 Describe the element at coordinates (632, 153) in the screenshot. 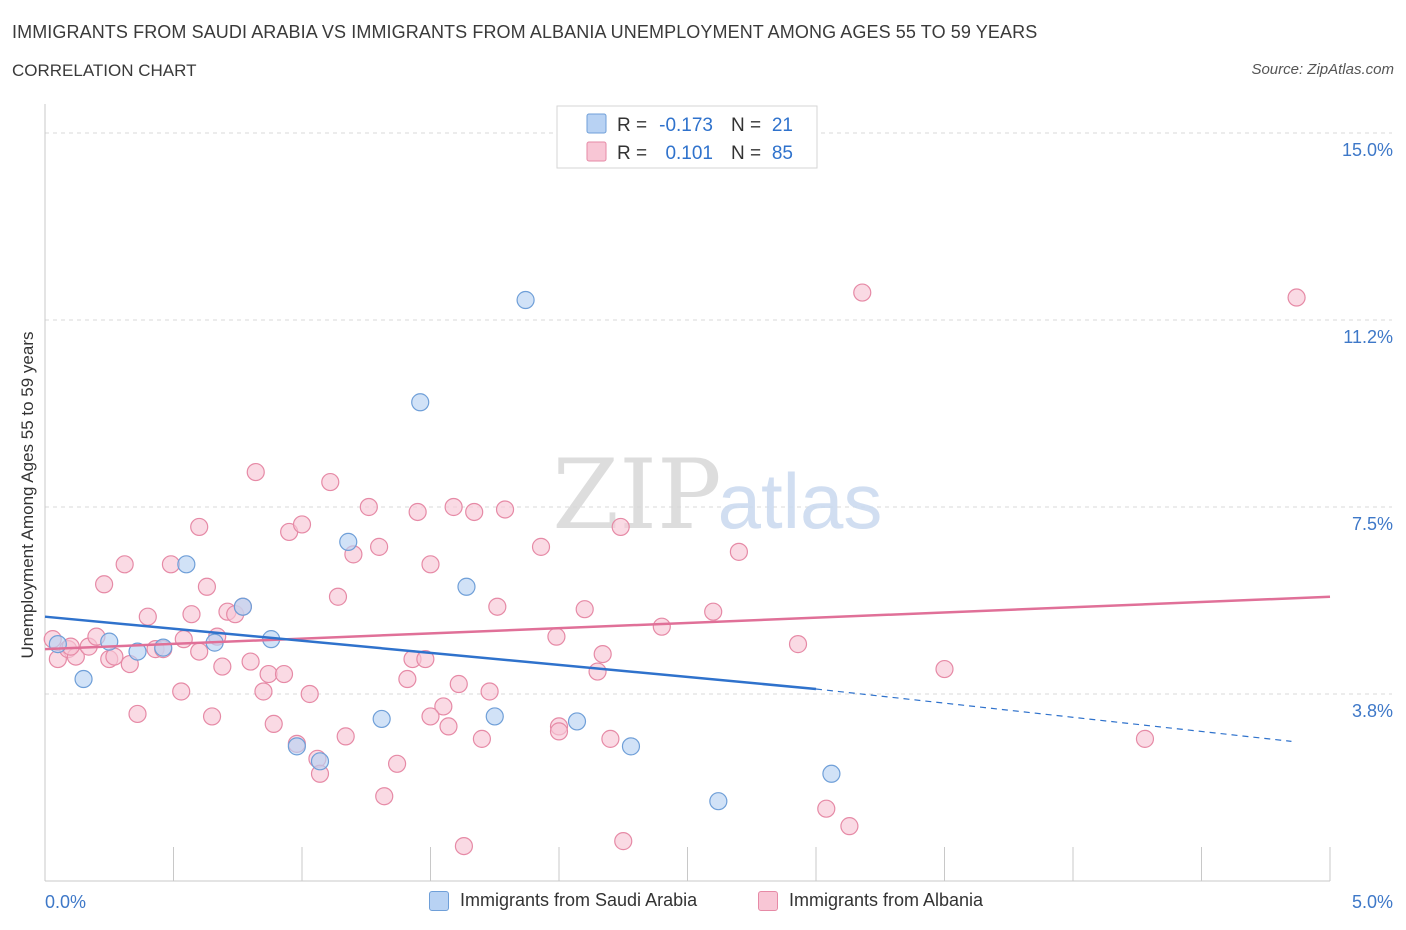

I see `legend-r-label-albania: R =` at that location.